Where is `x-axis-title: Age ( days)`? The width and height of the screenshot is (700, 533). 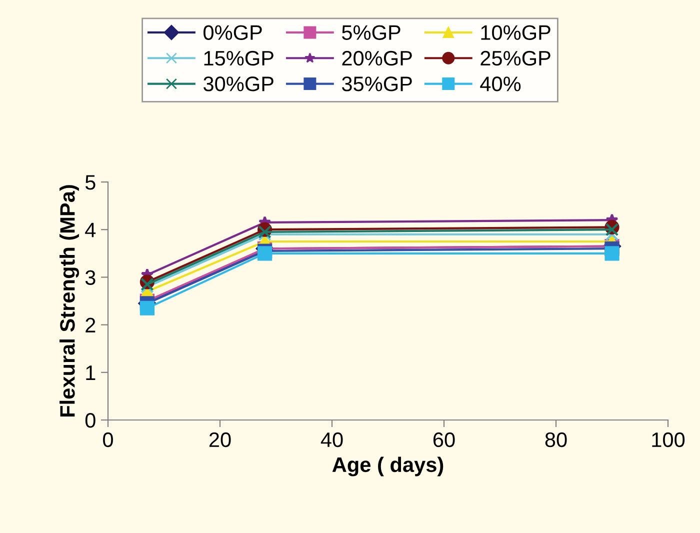
x-axis-title: Age ( days) is located at coordinates (388, 466).